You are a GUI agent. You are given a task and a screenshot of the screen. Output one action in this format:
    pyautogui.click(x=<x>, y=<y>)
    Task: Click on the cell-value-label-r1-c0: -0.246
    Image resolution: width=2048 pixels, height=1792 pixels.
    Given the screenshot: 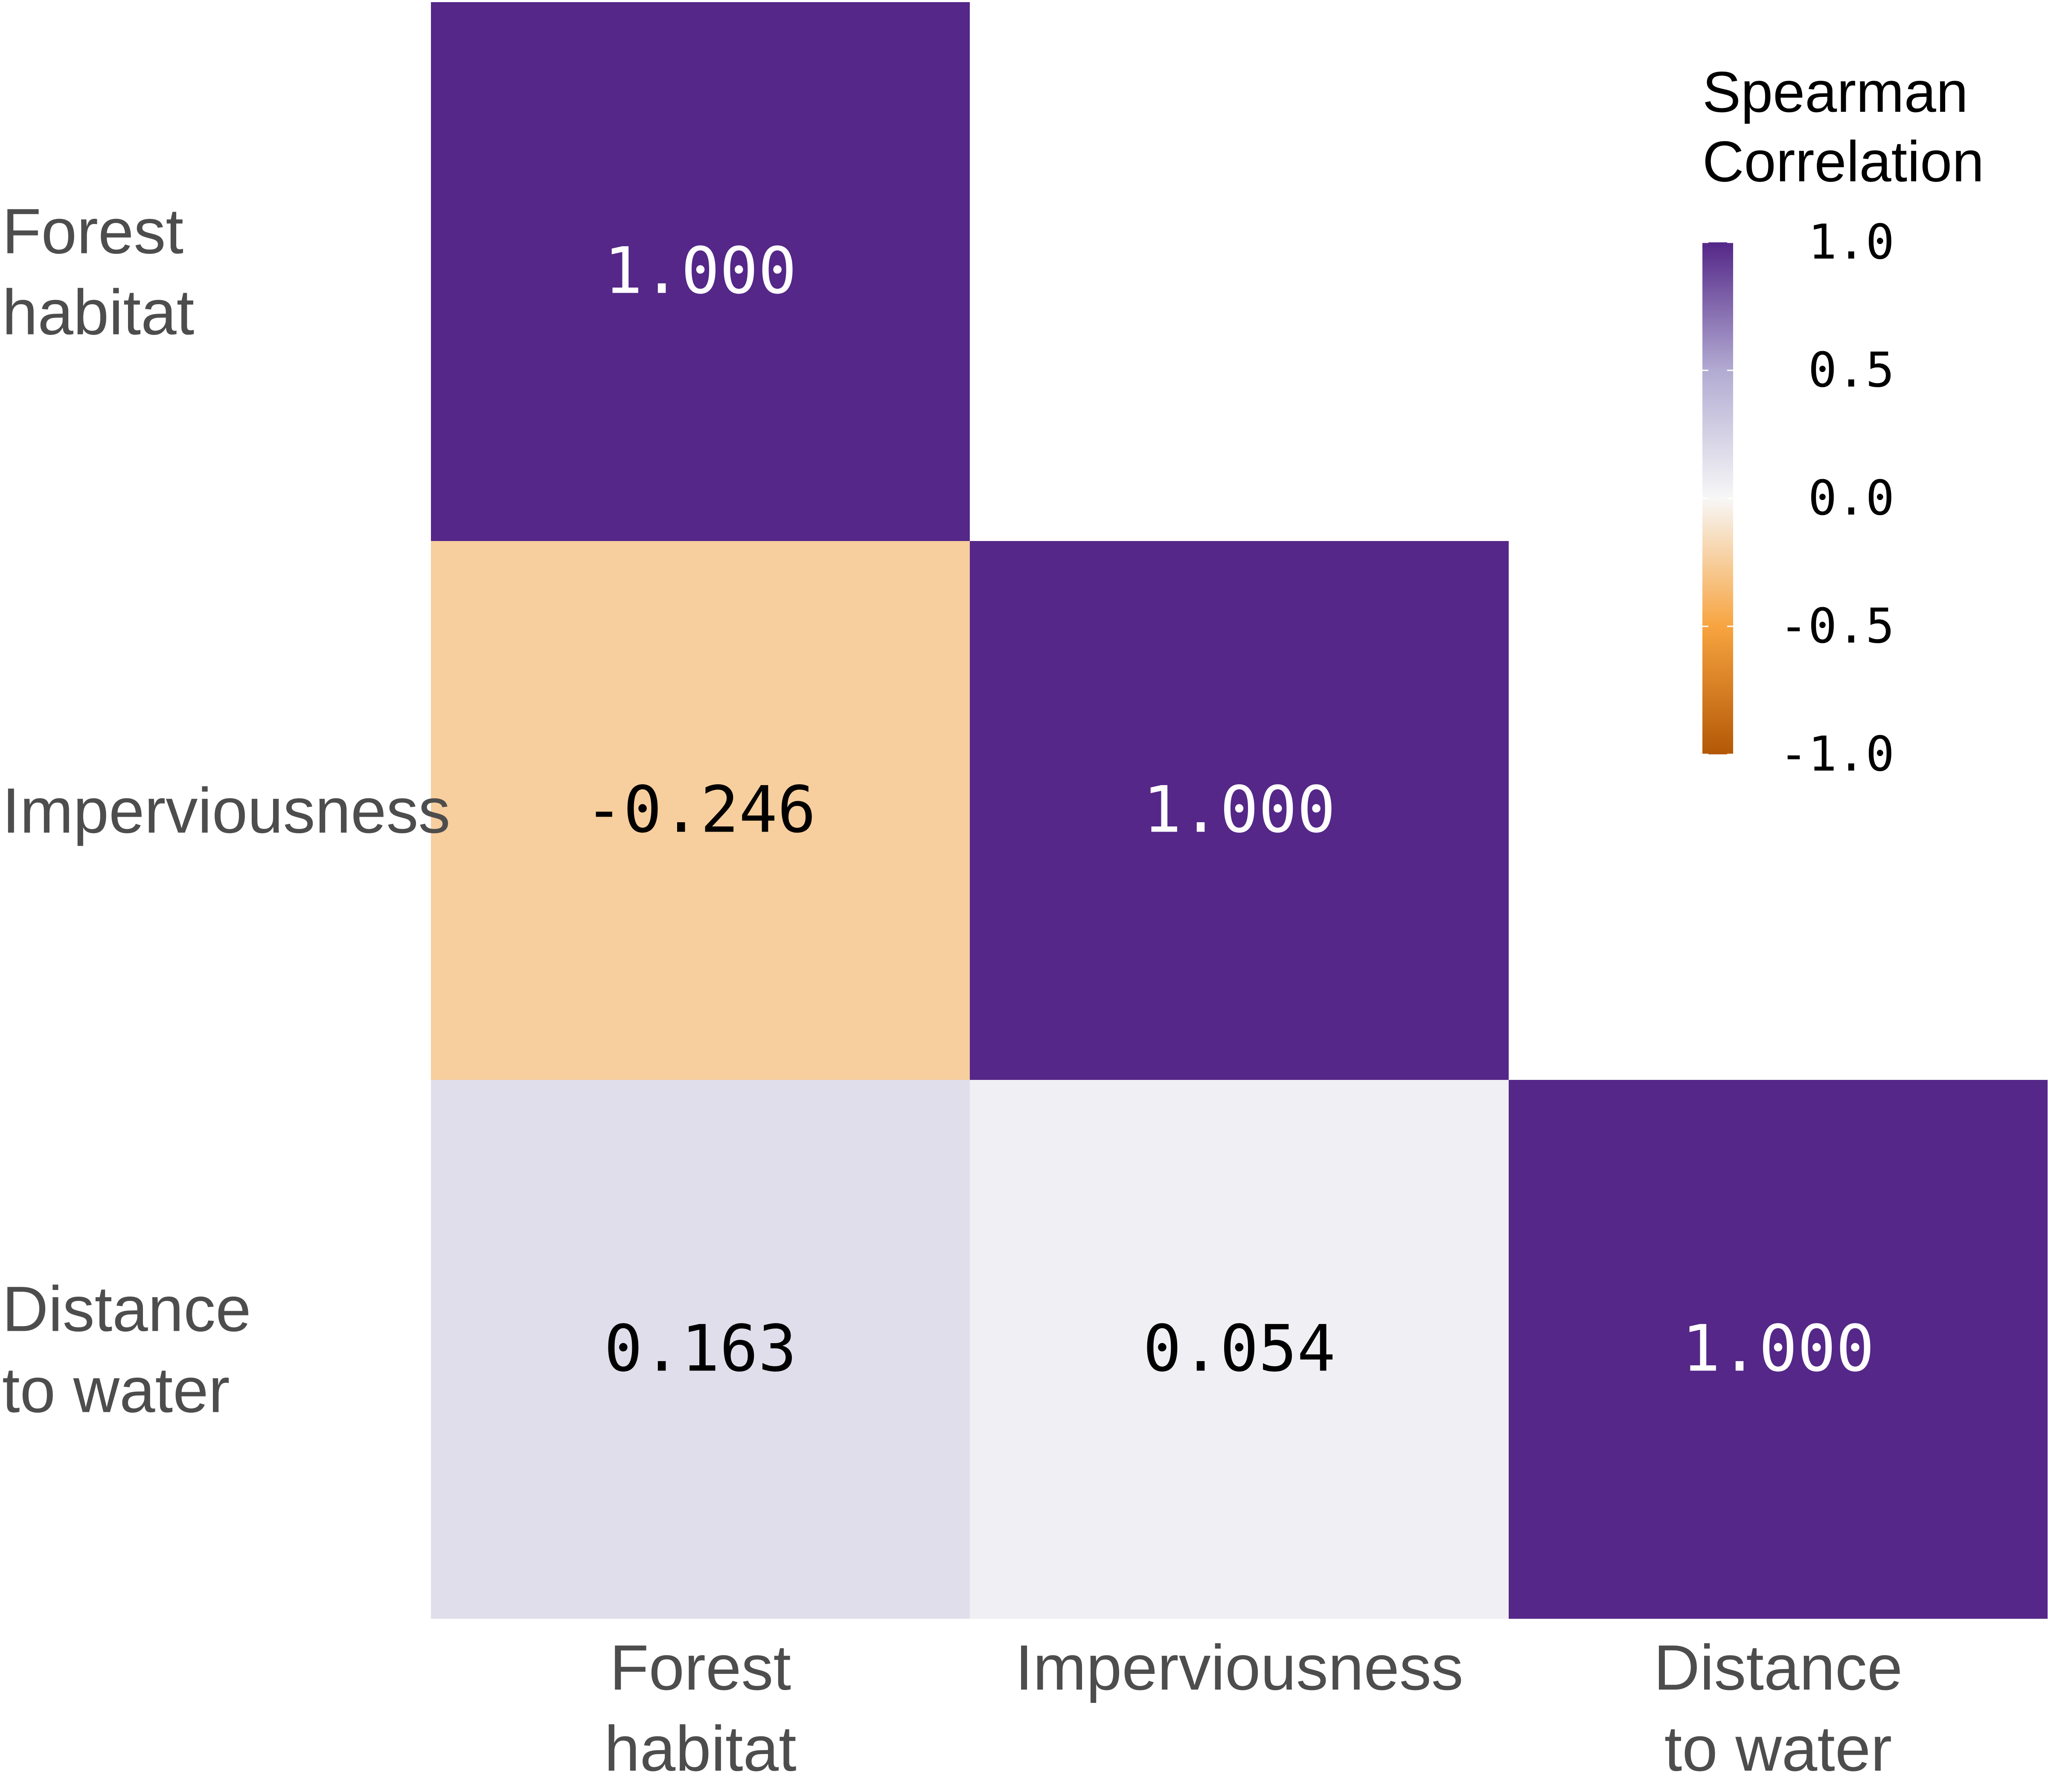 What is the action you would take?
    pyautogui.click(x=700, y=810)
    